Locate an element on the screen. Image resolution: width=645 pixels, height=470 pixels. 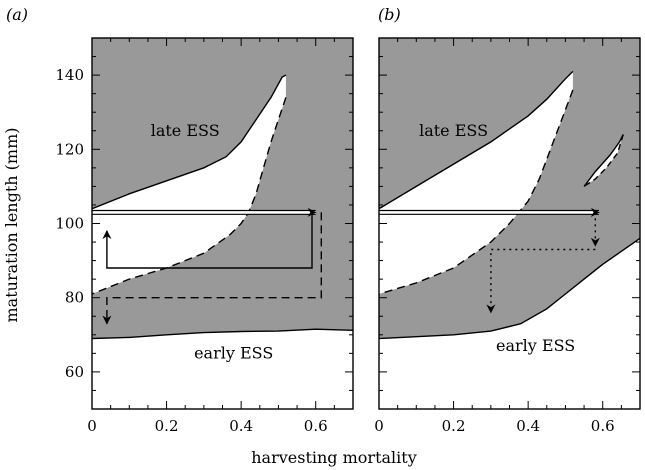
x-axis-title: harvesting mortality is located at coordinates (334, 457).